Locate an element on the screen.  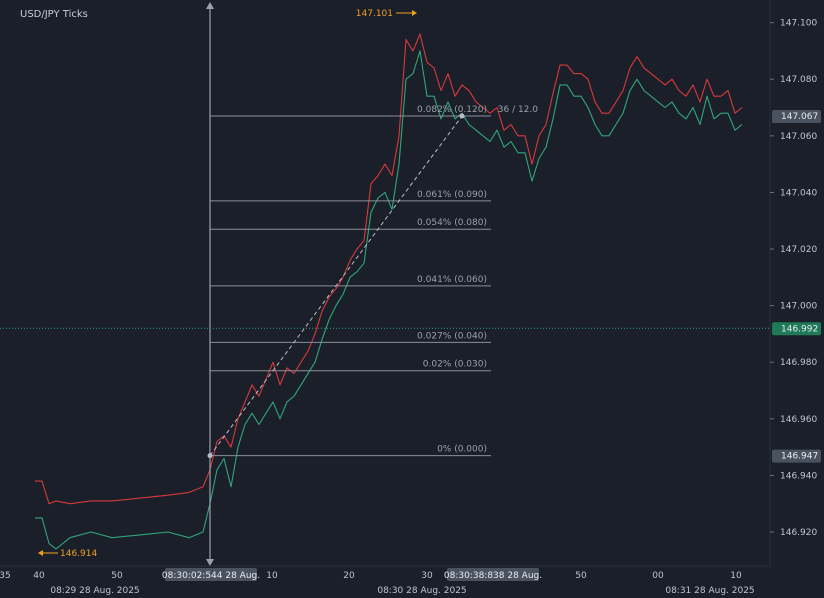
time-tick-label: 00 is located at coordinates (658, 576).